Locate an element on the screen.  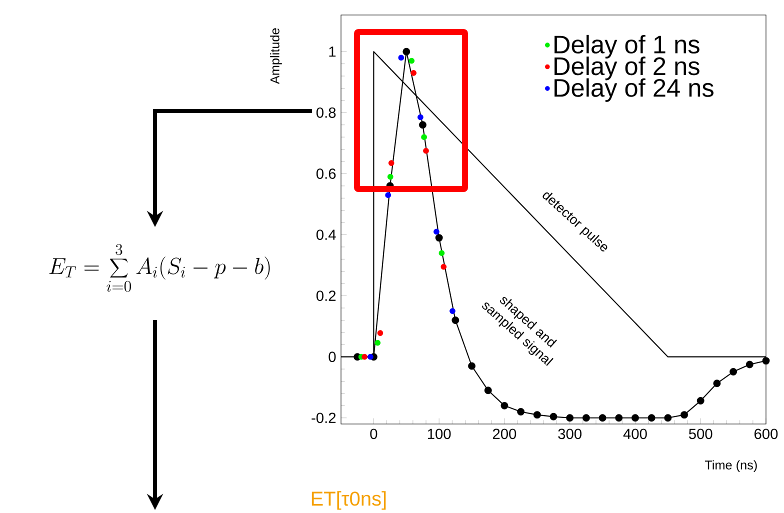
x-tick-label: 500 is located at coordinates (700, 434).